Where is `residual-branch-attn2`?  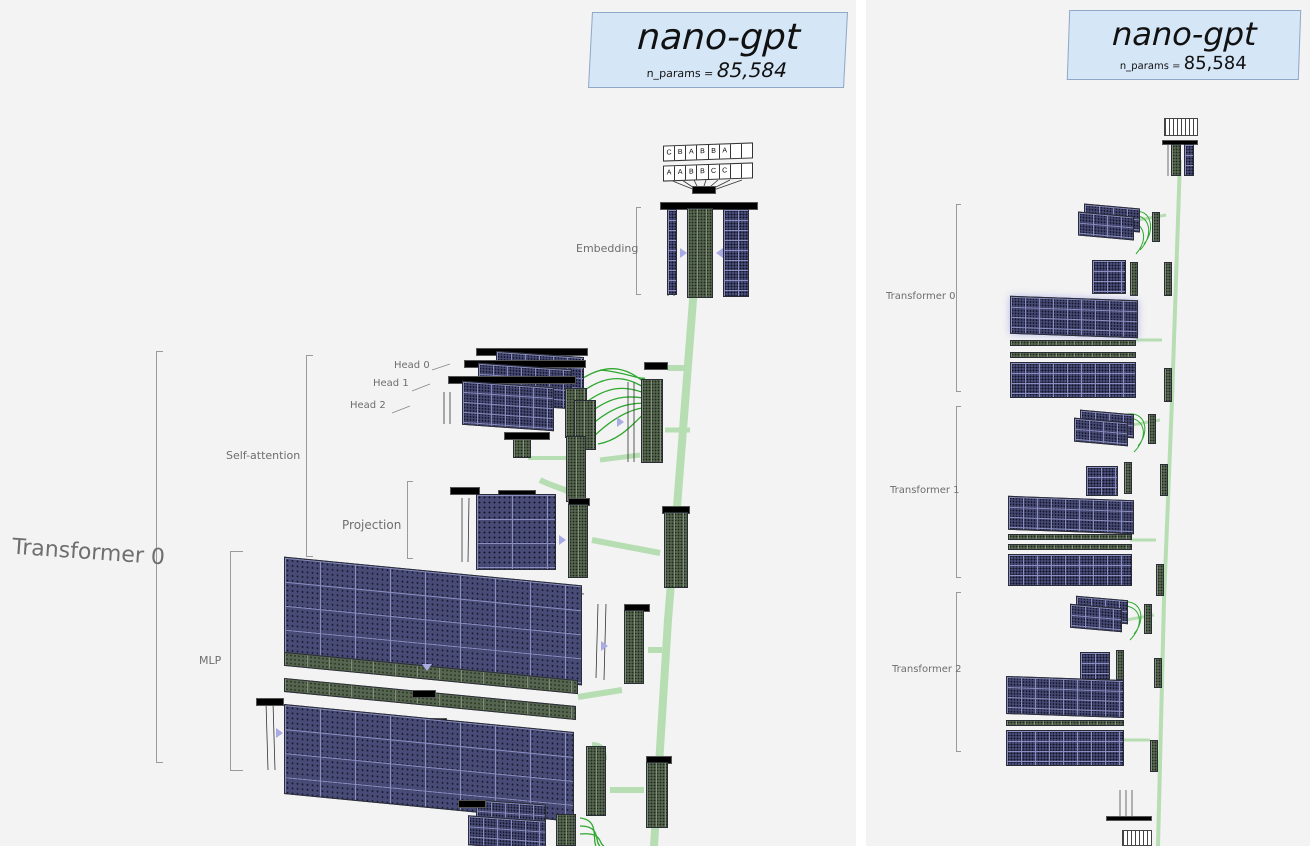 residual-branch-attn2 is located at coordinates (620, 457).